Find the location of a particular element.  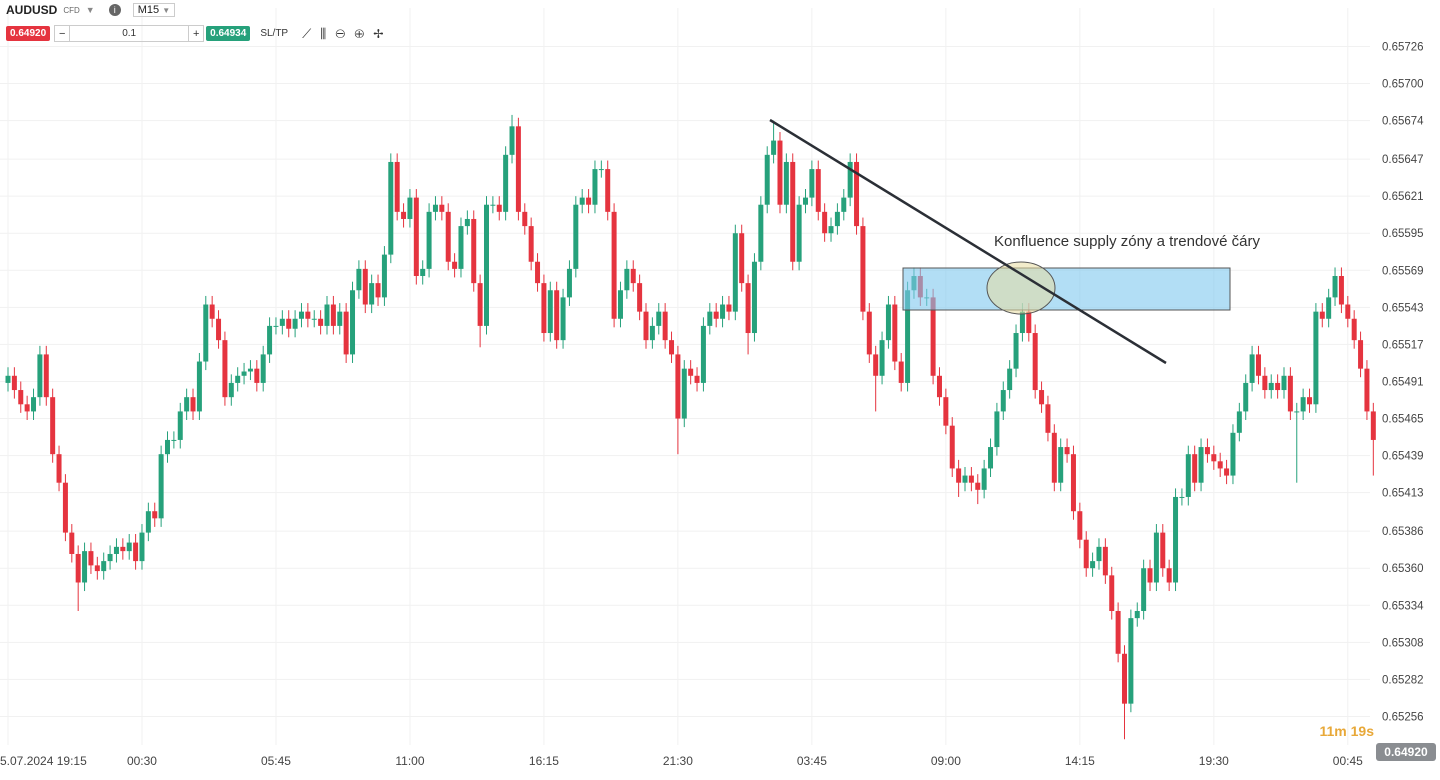

x-tick-label: 05:45 is located at coordinates (276, 761).